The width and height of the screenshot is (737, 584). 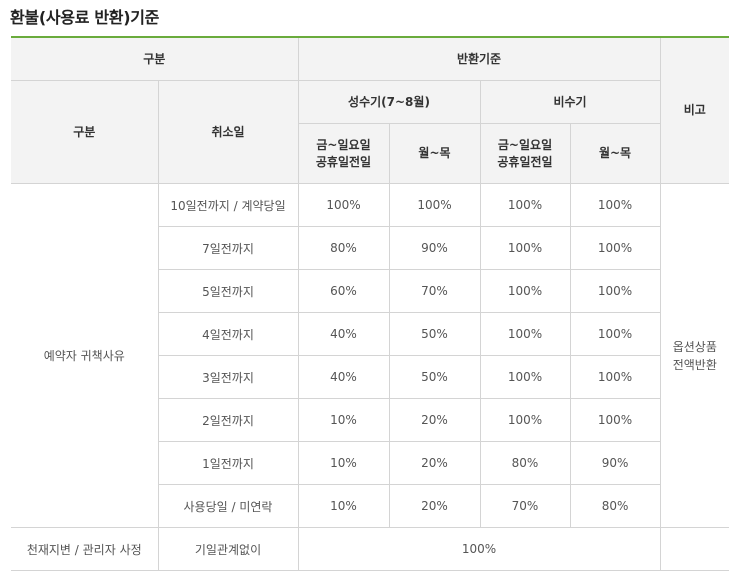 I want to click on header-category-top: 구분, so click(x=155, y=58).